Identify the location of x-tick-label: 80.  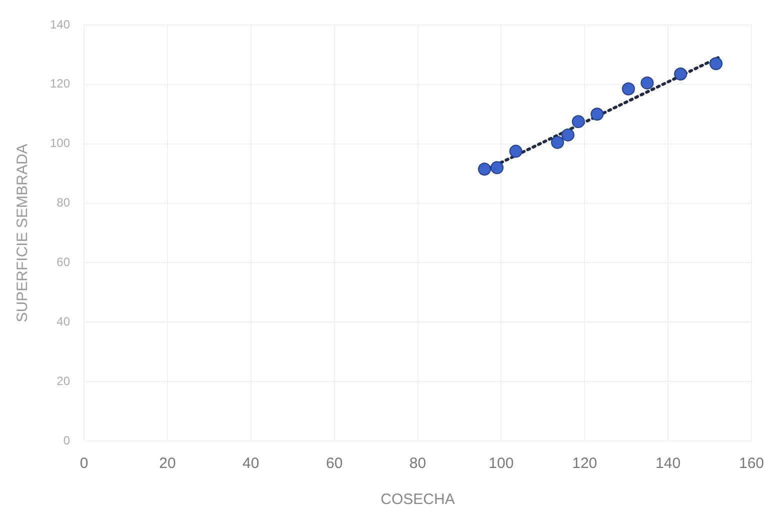
(417, 463).